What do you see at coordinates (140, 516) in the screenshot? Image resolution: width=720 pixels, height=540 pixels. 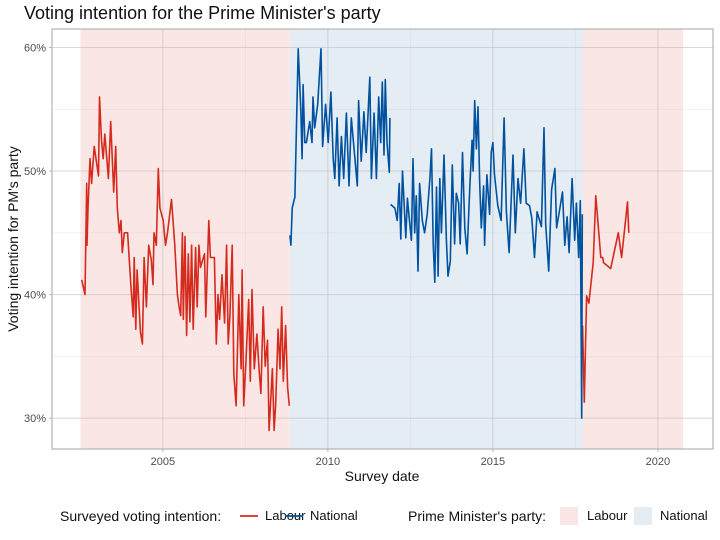 I see `legend-lines-title: Surveyed voting intention:` at bounding box center [140, 516].